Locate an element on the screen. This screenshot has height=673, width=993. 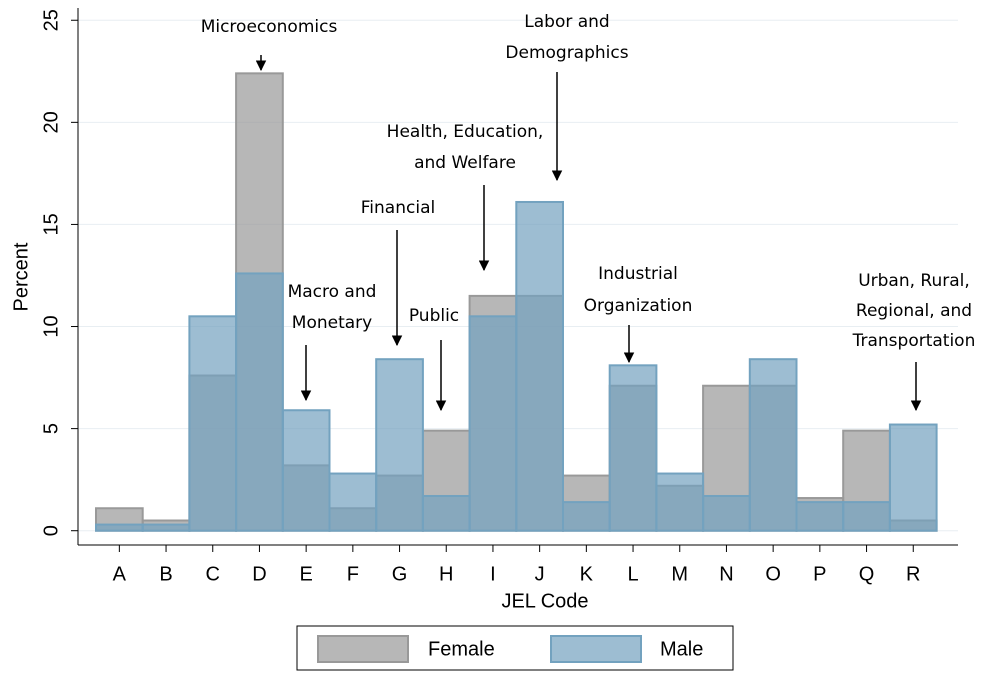
legend-label: Female is located at coordinates (461, 649).